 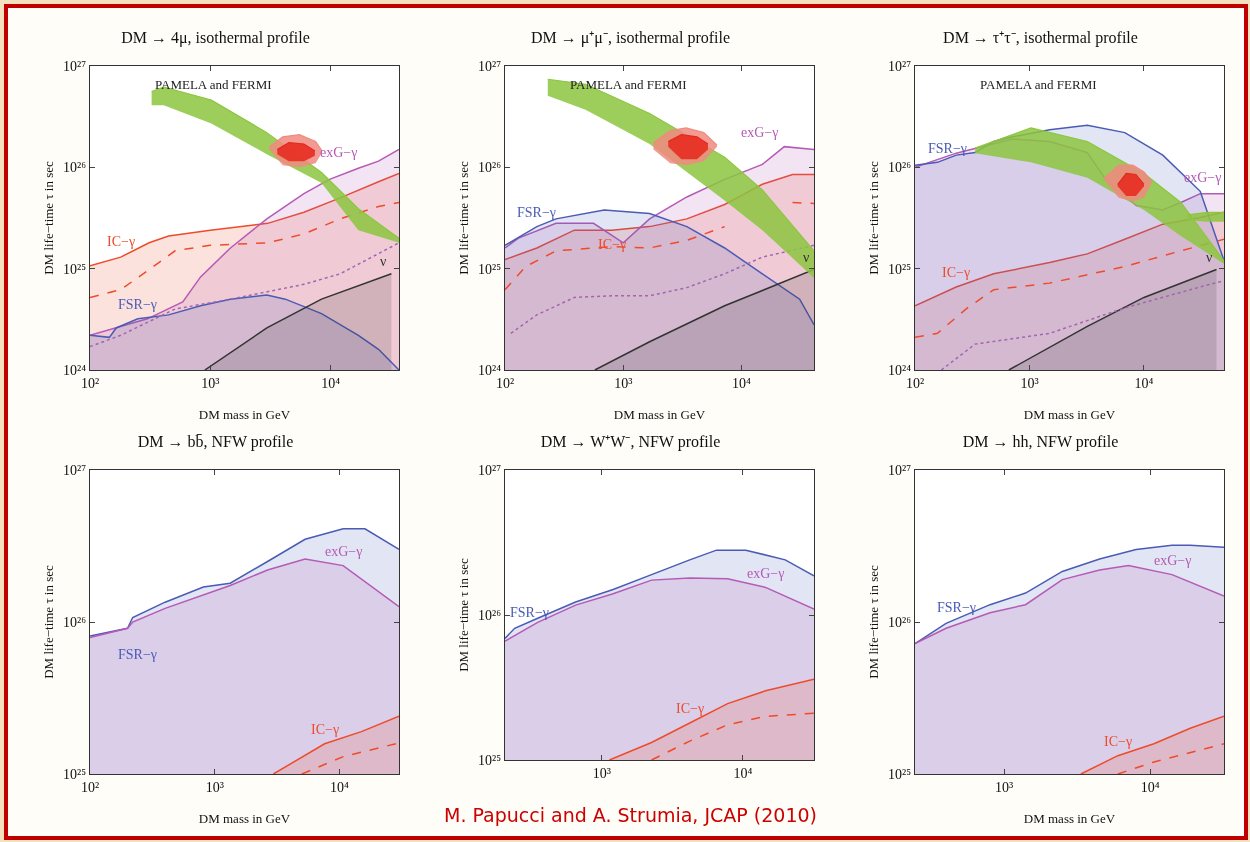 What do you see at coordinates (630, 815) in the screenshot?
I see `text: M. Papucci and A. Strumia, JCAP (2010)` at bounding box center [630, 815].